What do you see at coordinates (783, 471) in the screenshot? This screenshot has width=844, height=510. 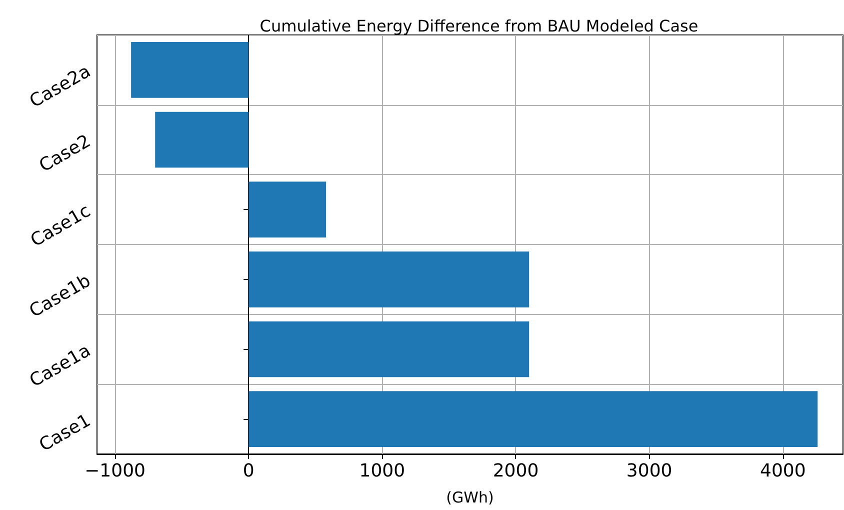 I see `x-tick-label: 4000` at bounding box center [783, 471].